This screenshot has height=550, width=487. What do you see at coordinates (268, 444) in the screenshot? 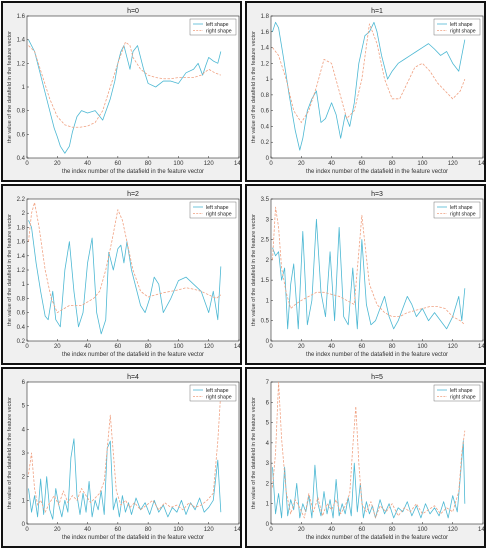
I see `y-tick-label: 4` at bounding box center [268, 444].